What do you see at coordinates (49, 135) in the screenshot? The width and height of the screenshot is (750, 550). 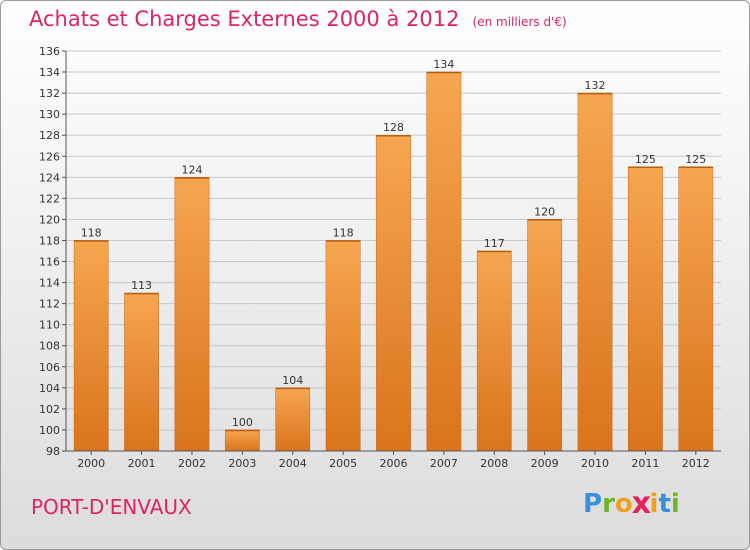 I see `y-tick-label: 128` at bounding box center [49, 135].